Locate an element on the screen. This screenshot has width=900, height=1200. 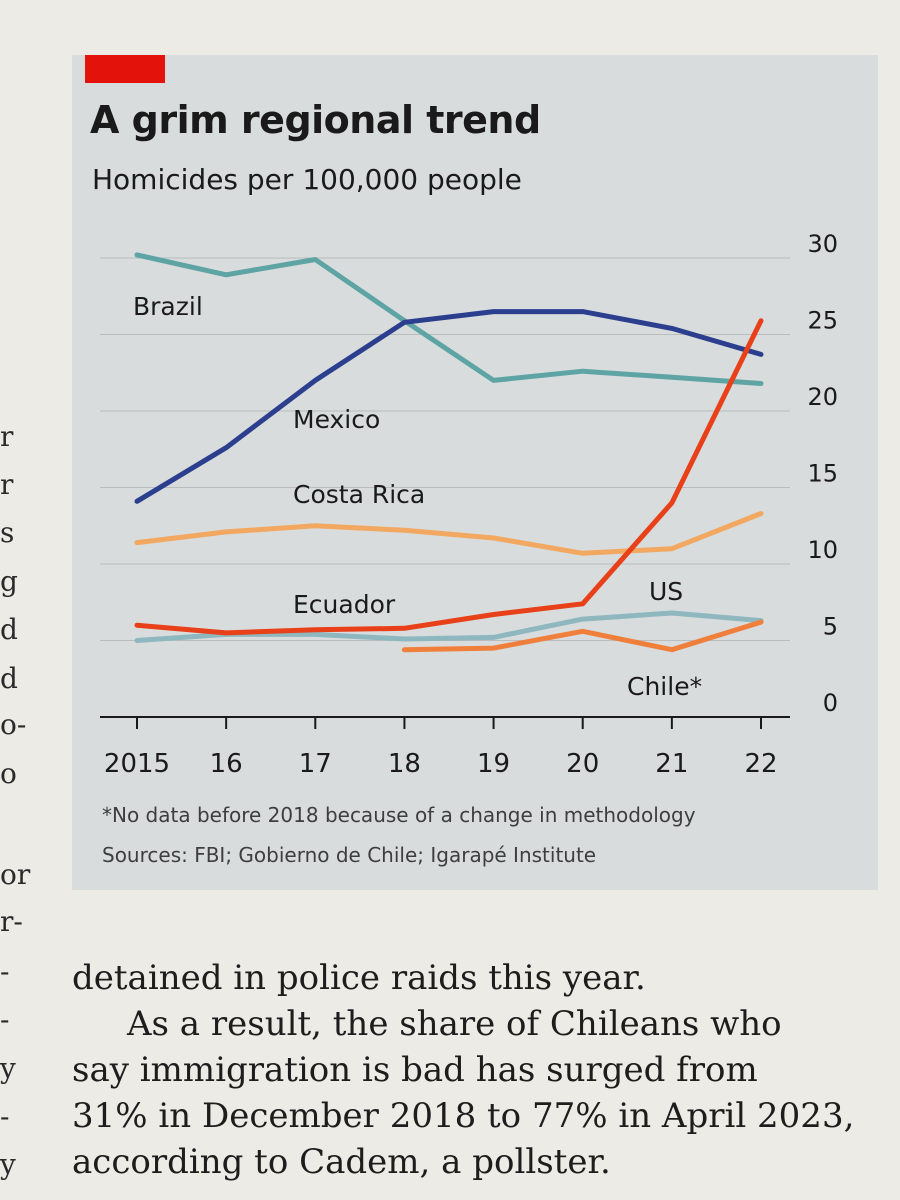
y-tick-label: 0 is located at coordinates (830, 703).